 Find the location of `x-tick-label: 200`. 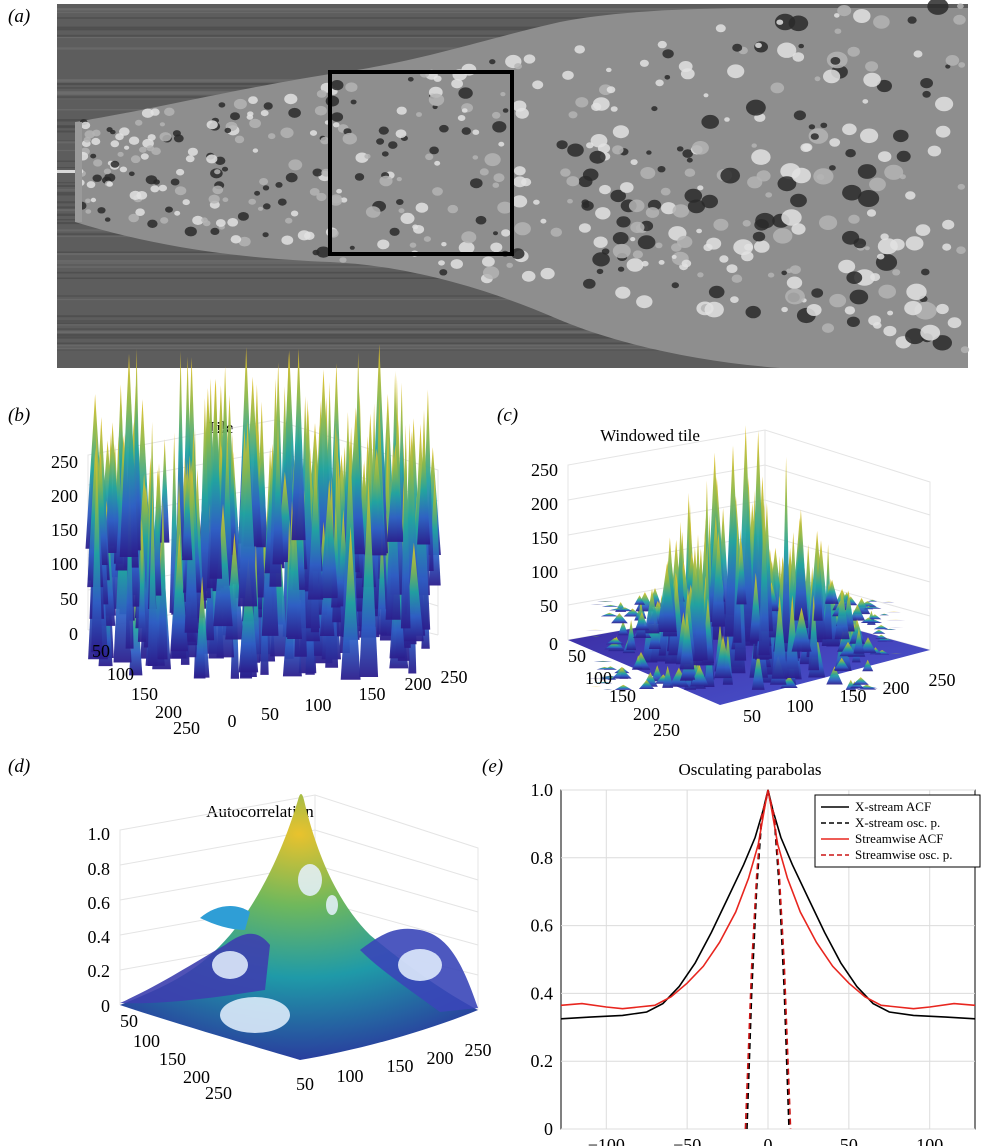

x-tick-label: 200 is located at coordinates (896, 688).